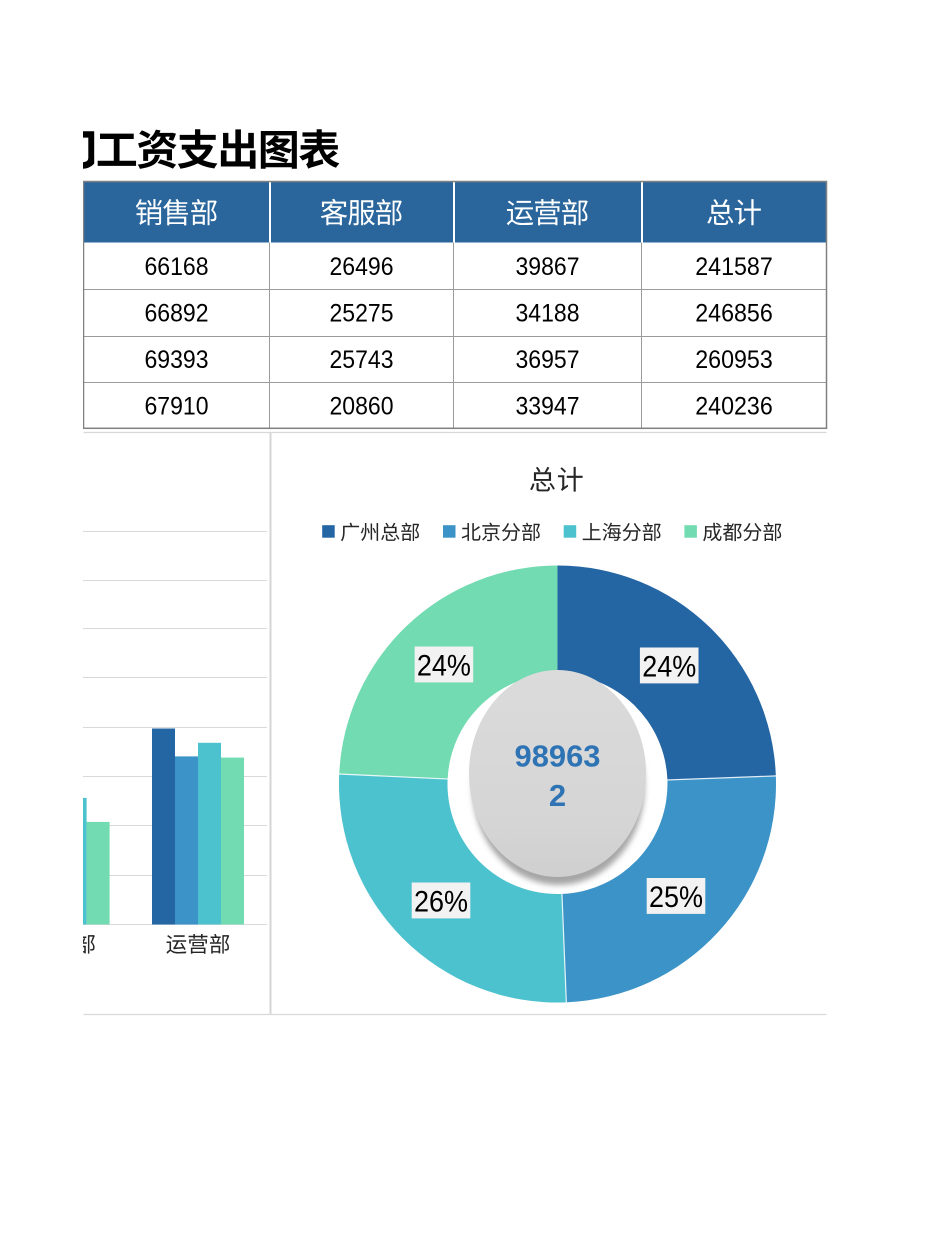 This screenshot has height=1235, width=950. Describe the element at coordinates (177, 406) in the screenshot. I see `svg-text: 67910` at that location.